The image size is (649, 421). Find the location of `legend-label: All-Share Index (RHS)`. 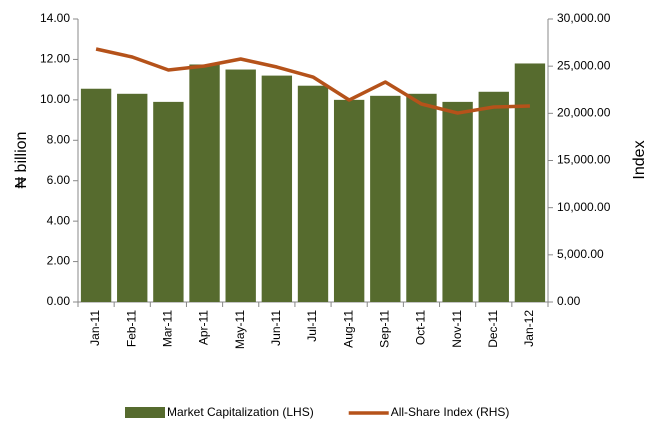

legend-label: All-Share Index (RHS) is located at coordinates (450, 412).